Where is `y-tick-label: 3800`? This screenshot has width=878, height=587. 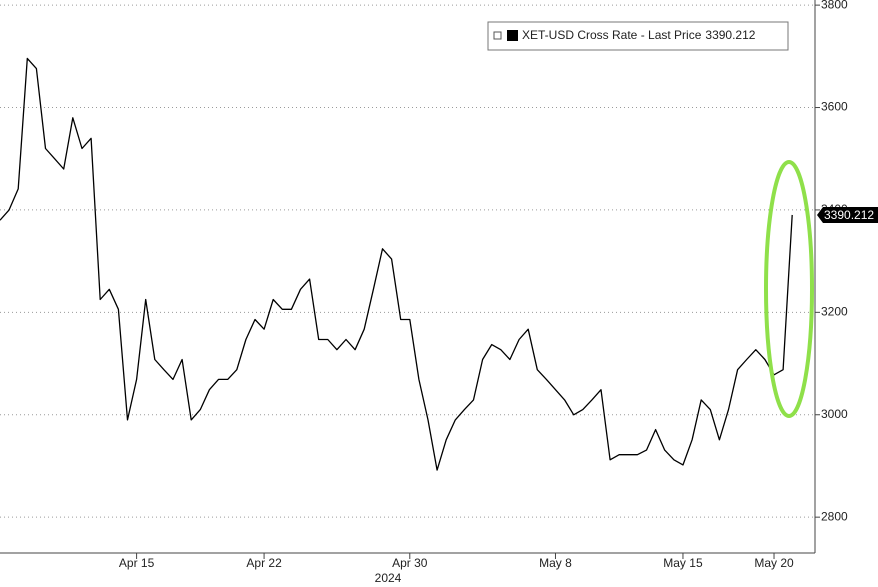 y-tick-label: 3800 is located at coordinates (834, 5).